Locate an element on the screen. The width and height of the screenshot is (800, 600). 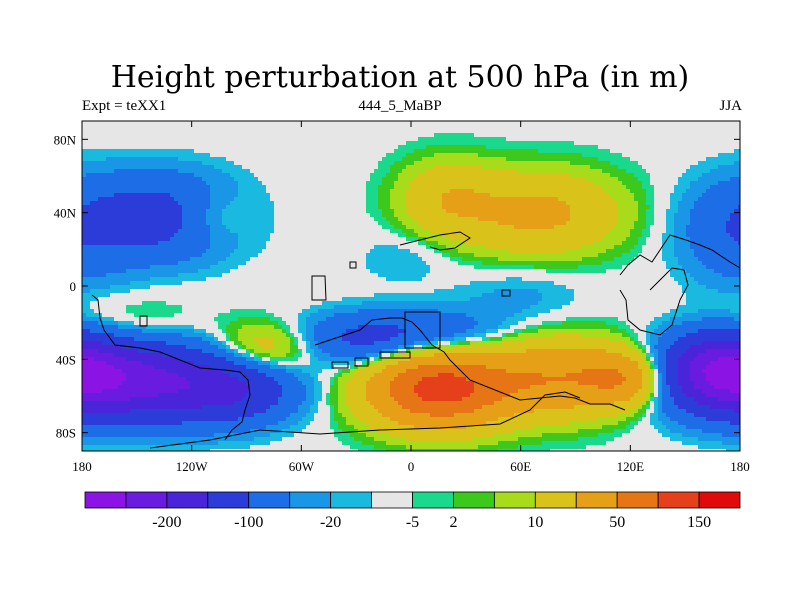
colorbar-label: -5 is located at coordinates (412, 522).